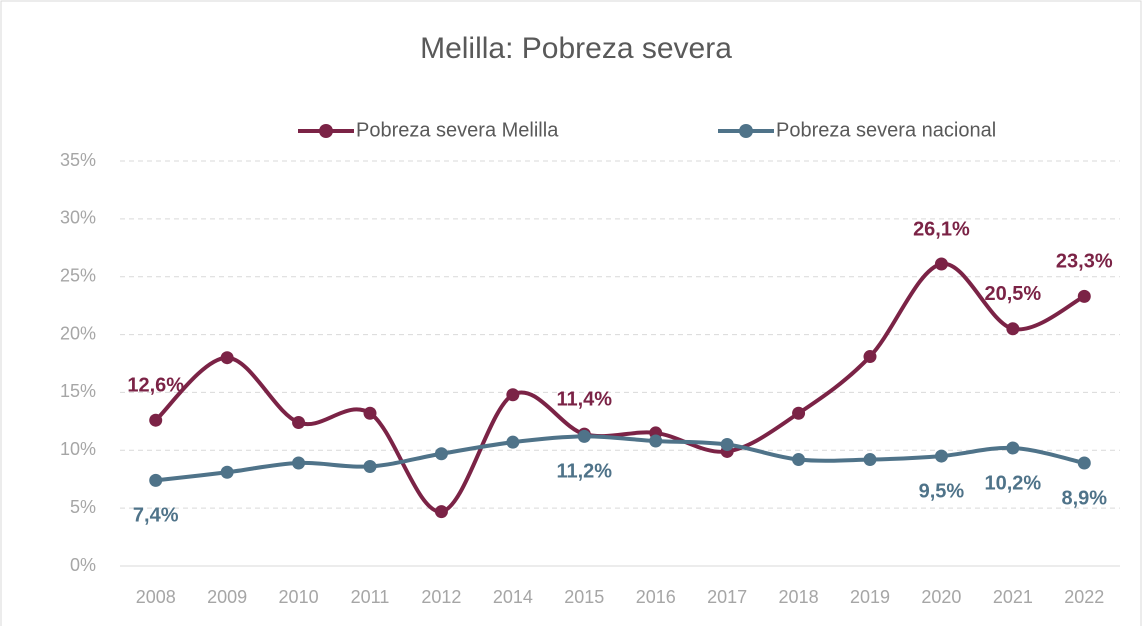 The image size is (1144, 626). What do you see at coordinates (370, 597) in the screenshot?
I see `x-tick-label: 2011` at bounding box center [370, 597].